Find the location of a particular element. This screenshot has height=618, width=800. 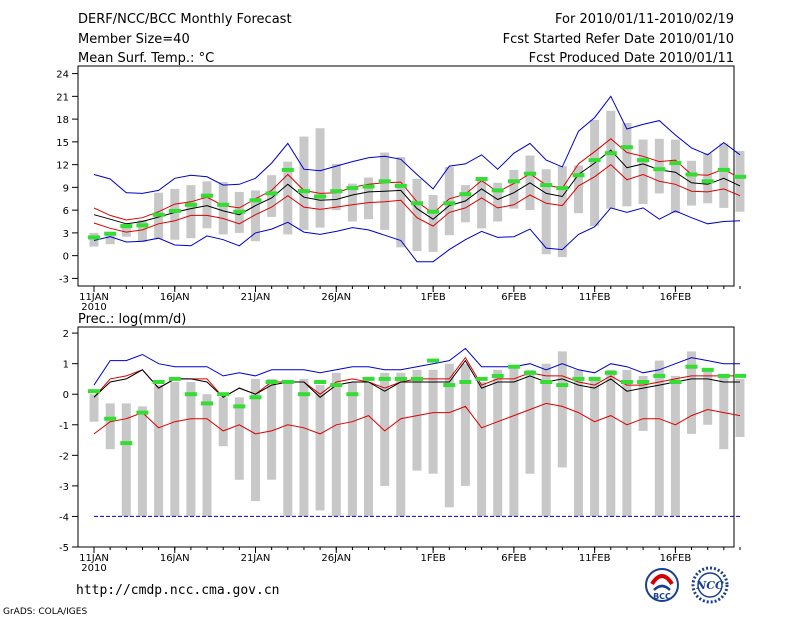

precip-ytick-label: -3 is located at coordinates (64, 487).